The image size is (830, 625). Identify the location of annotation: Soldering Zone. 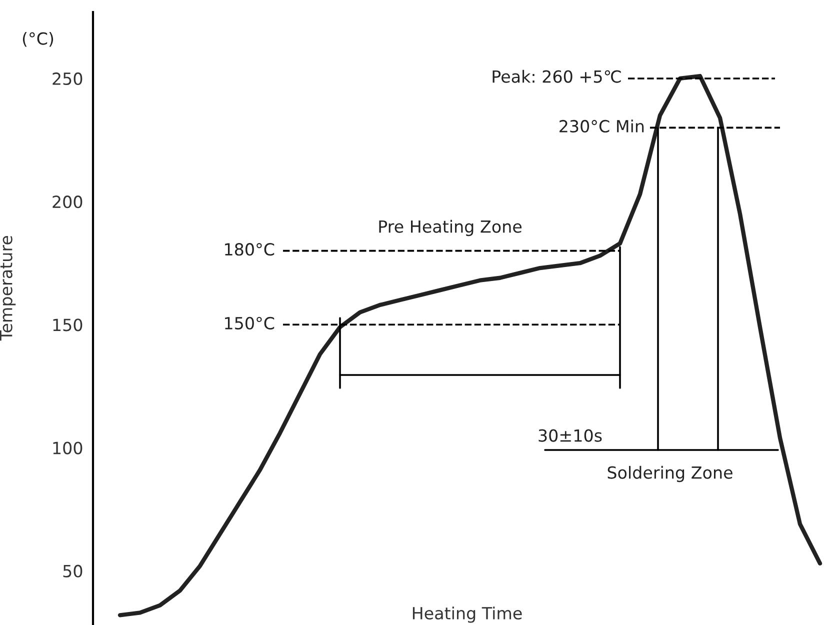
(670, 474).